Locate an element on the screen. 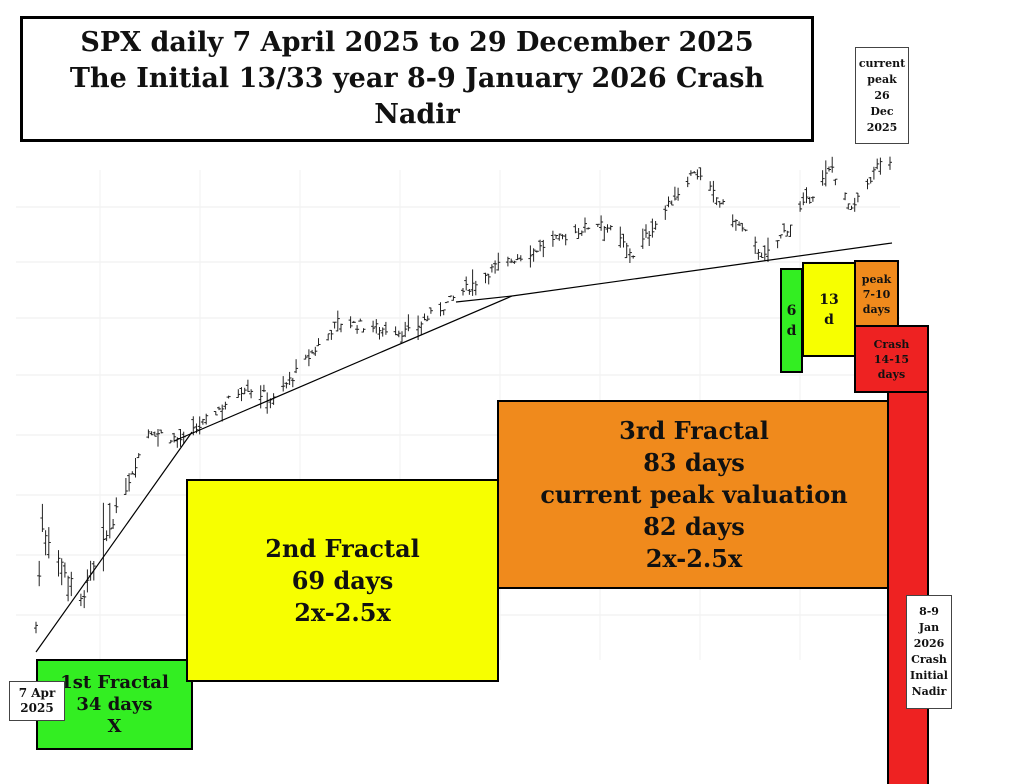 Image resolution: width=1024 pixels, height=784 pixels. six-day-box: 6 d is located at coordinates (791, 320).